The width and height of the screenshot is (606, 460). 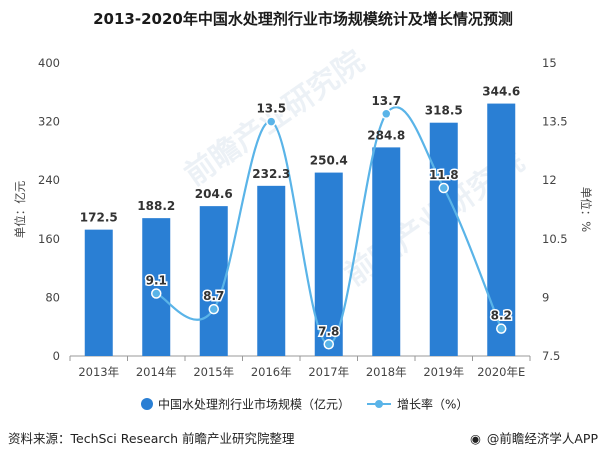 What do you see at coordinates (386, 372) in the screenshot?
I see `x-tick-label: 2018年` at bounding box center [386, 372].